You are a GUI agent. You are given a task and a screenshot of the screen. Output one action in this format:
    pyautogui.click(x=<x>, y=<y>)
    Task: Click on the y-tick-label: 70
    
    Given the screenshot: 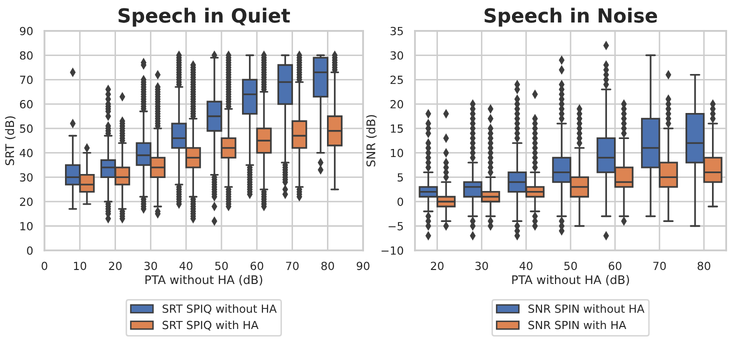 What is the action you would take?
    pyautogui.click(x=26, y=80)
    